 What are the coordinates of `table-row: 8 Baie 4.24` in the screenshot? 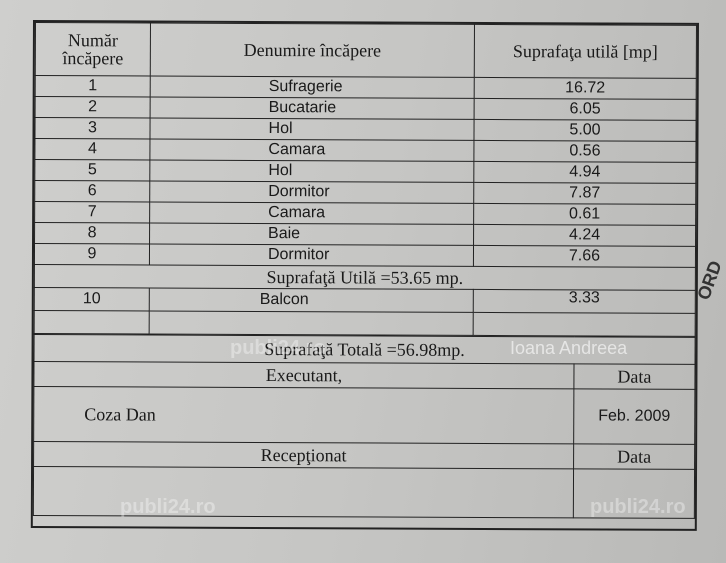 It's located at (365, 234).